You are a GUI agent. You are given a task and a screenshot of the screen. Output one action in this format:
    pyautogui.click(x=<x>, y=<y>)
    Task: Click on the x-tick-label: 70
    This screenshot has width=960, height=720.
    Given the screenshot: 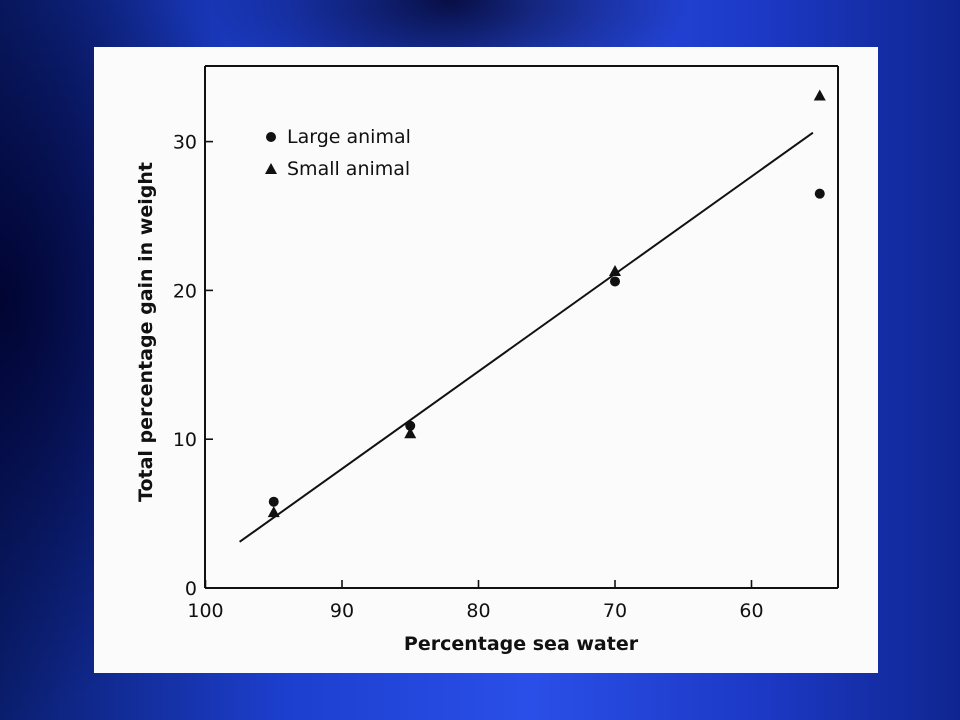 What is the action you would take?
    pyautogui.click(x=615, y=611)
    